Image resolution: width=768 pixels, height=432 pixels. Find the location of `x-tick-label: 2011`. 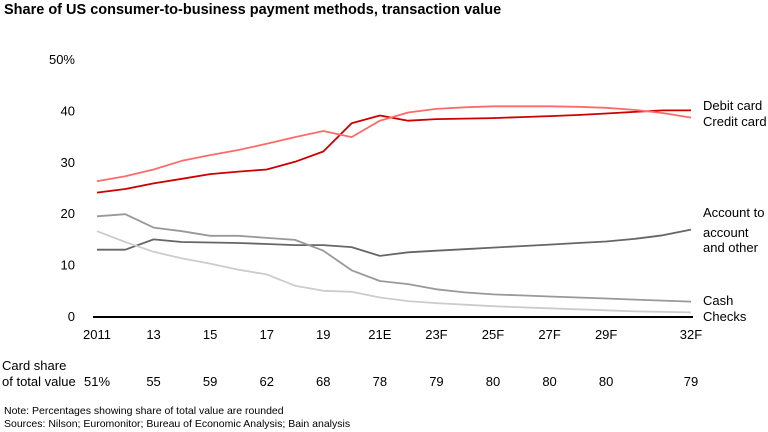

x-tick-label: 2011 is located at coordinates (97, 334).